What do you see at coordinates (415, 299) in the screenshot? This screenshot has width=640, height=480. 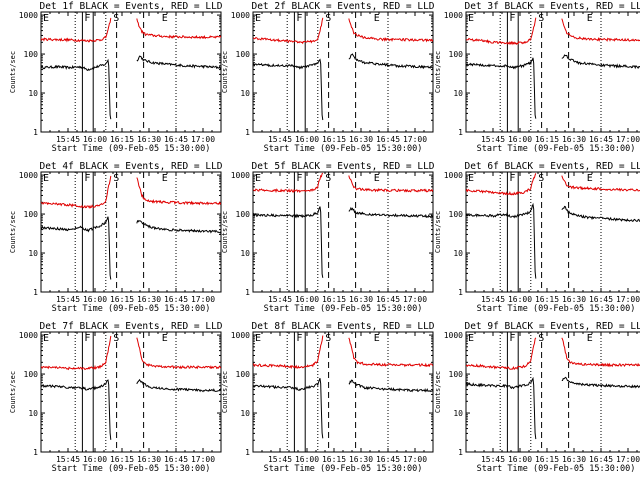 I see `x-tick-label: 17:00` at bounding box center [415, 299].